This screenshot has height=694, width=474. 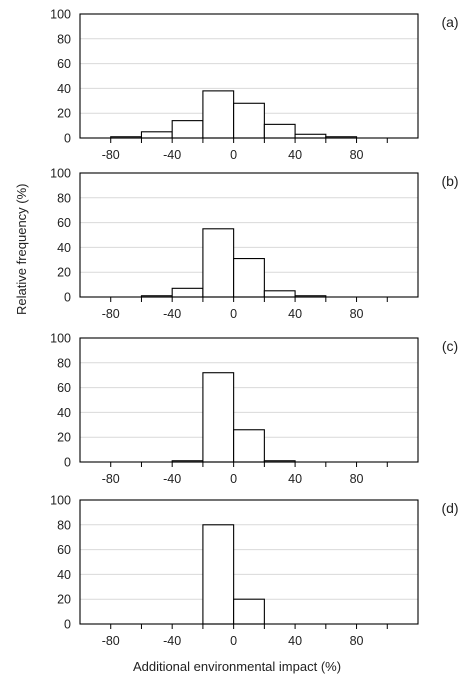 What do you see at coordinates (237, 666) in the screenshot?
I see `x-axis-title: Additional environmental impact (%)` at bounding box center [237, 666].